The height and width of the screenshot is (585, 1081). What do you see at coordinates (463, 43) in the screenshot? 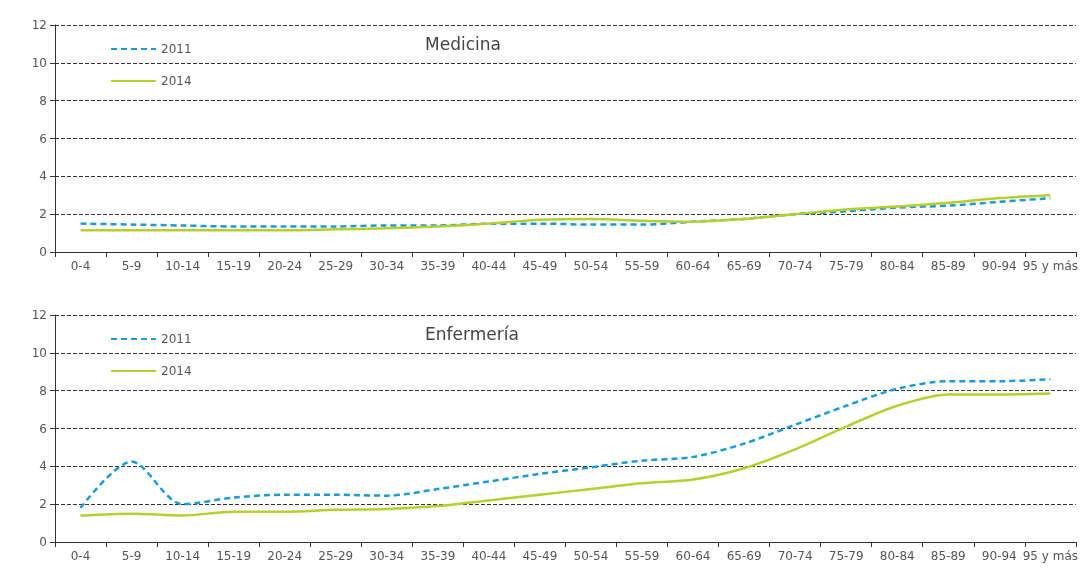
I see `text: Medicina` at bounding box center [463, 43].